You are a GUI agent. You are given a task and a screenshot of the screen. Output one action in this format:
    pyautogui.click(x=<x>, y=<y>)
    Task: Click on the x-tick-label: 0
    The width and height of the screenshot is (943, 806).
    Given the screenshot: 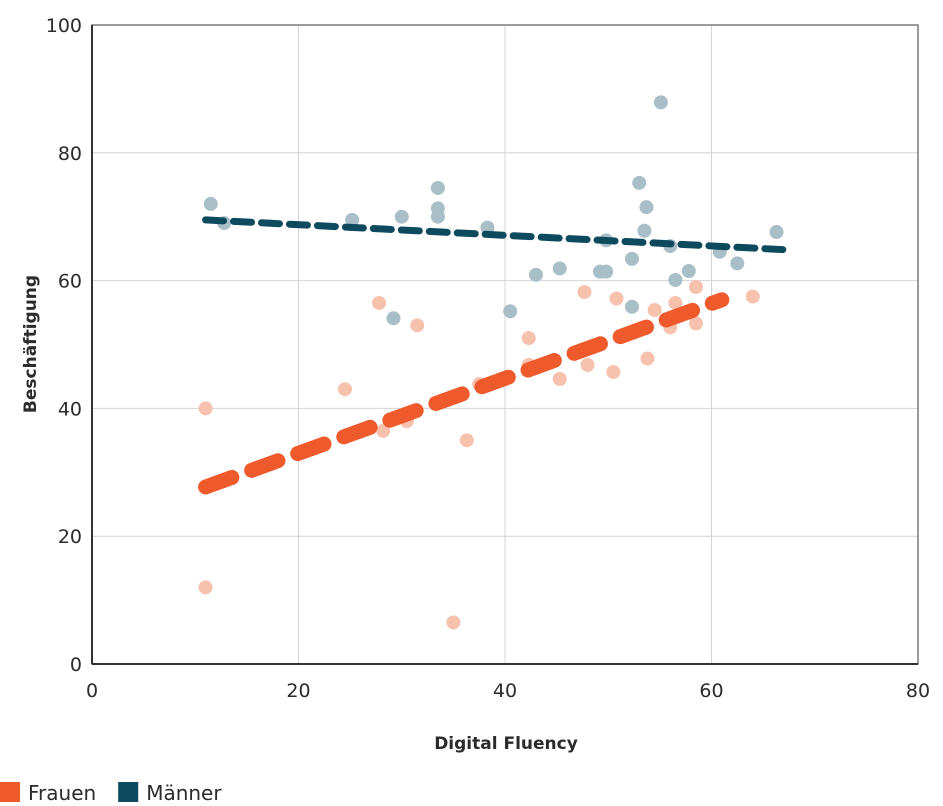 What is the action you would take?
    pyautogui.click(x=92, y=691)
    